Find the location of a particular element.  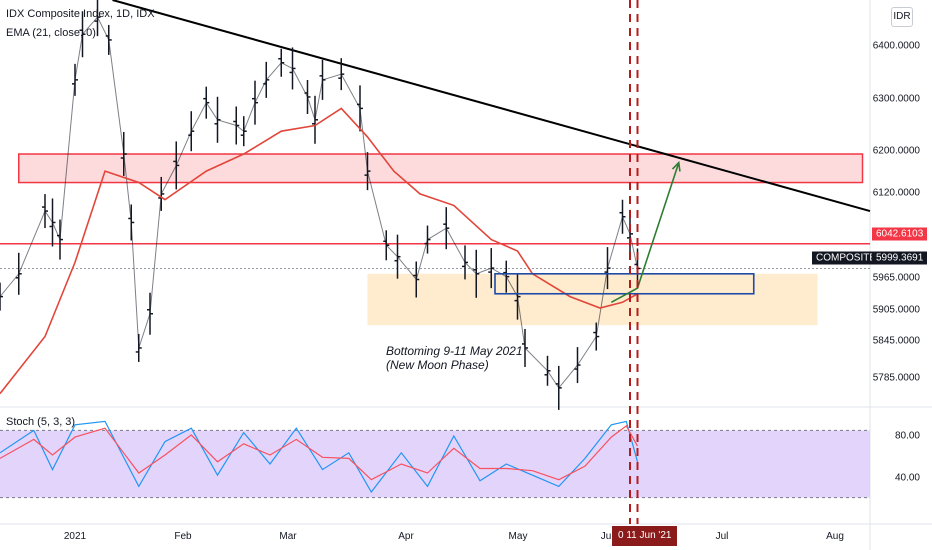

level-price-badge: 6042.6103 is located at coordinates (900, 234).